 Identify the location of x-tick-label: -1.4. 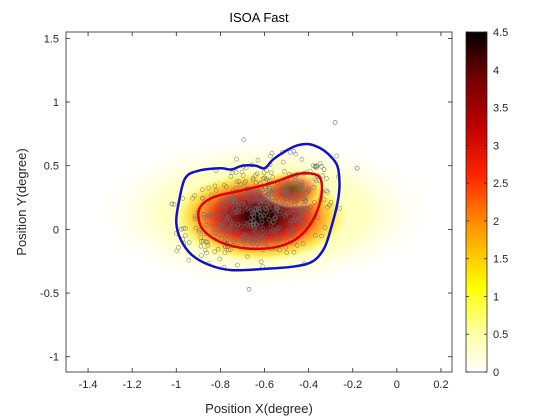
(88, 385).